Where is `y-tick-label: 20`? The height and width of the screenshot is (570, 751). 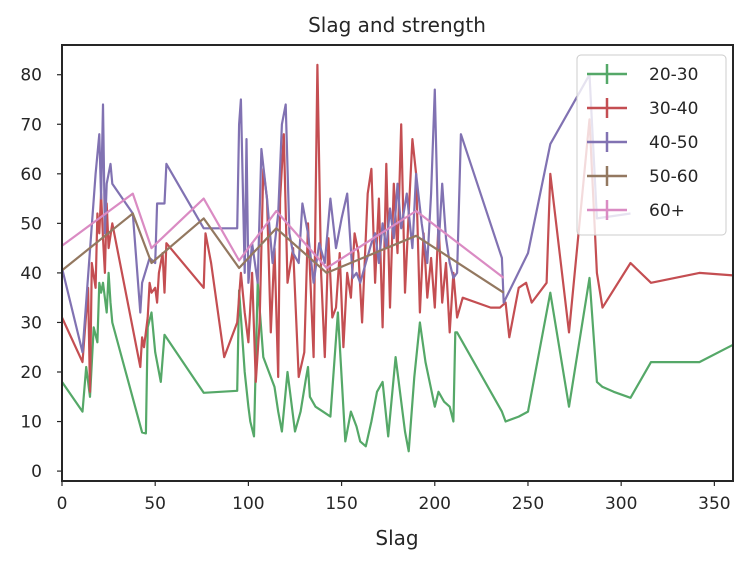 y-tick-label: 20 is located at coordinates (31, 373).